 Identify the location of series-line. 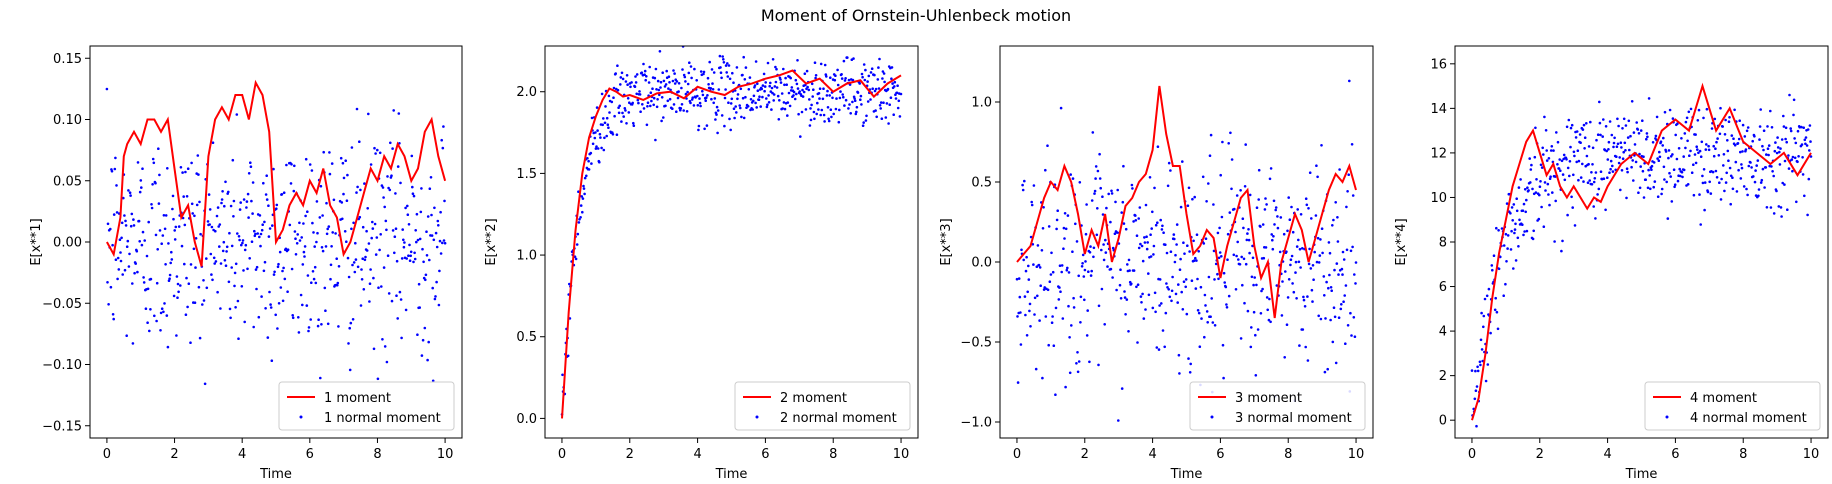
(1186, 202).